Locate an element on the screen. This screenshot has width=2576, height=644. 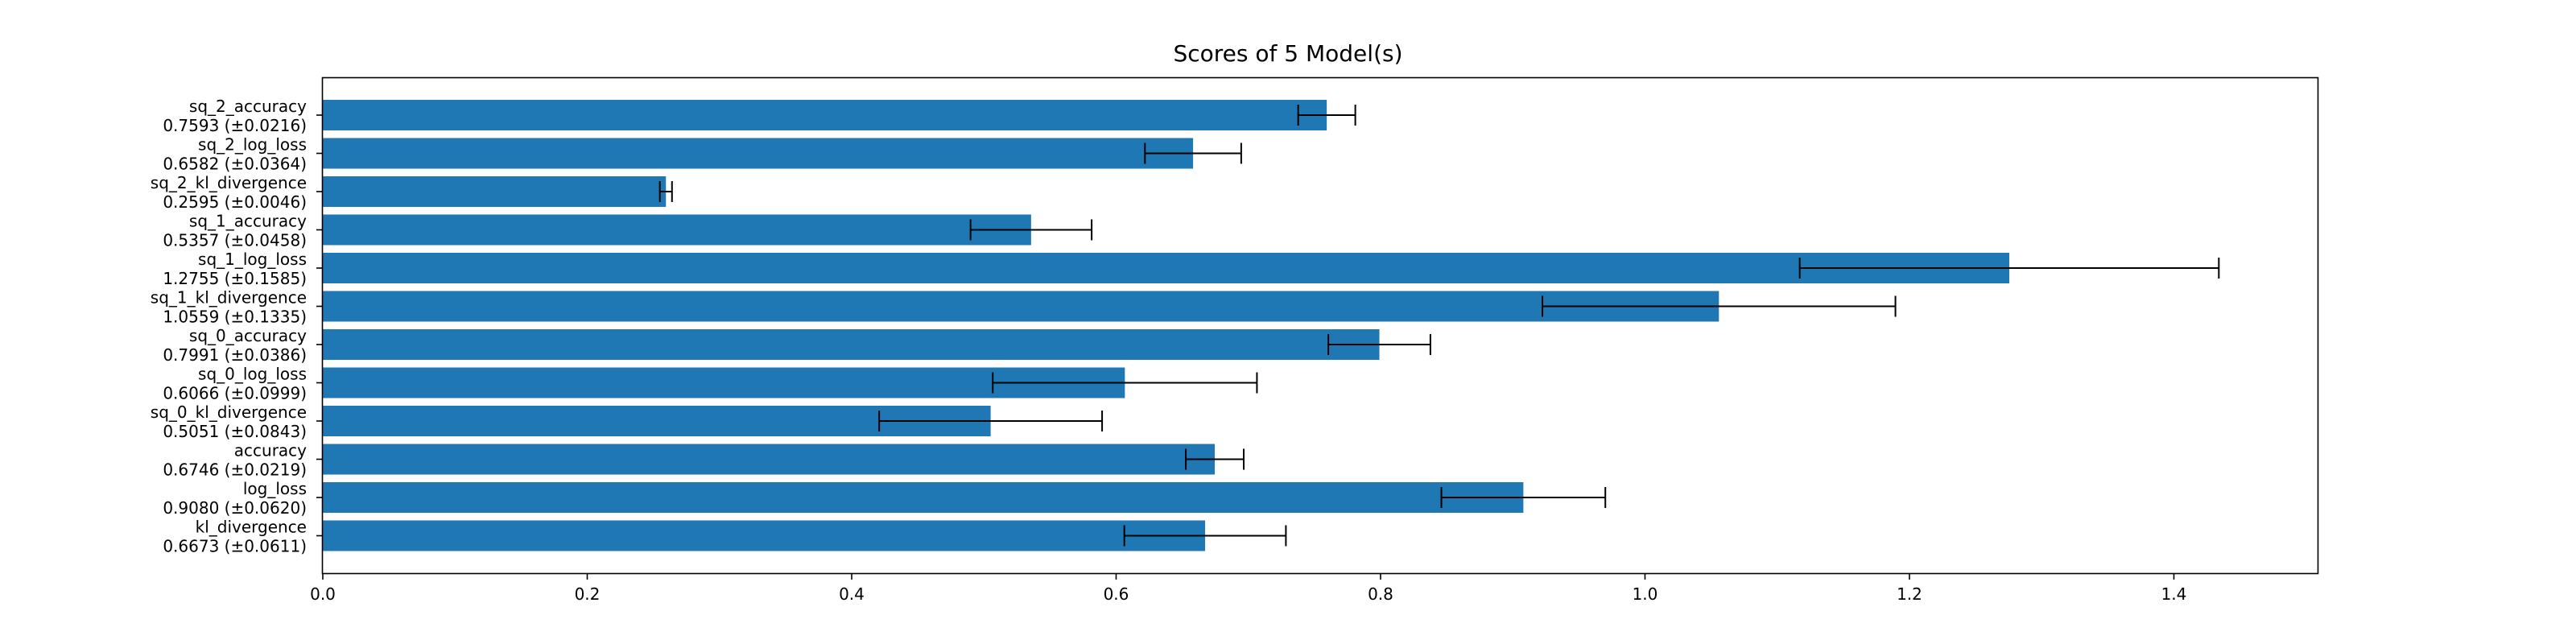
y-tick-label-accuracy: accuracy 0.6746 (±0.0219) is located at coordinates (235, 460).